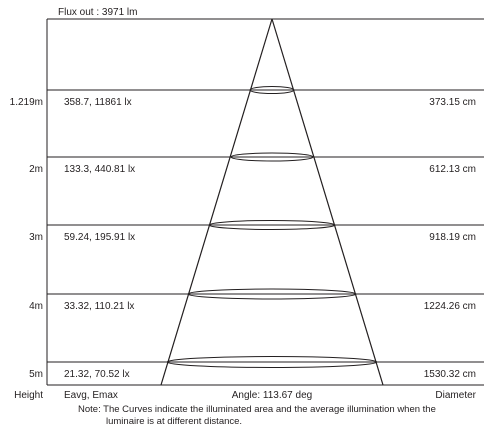  I want to click on row-5m: 5m 21.32, 70.52 lx 1530.32 cm, so click(256, 368).